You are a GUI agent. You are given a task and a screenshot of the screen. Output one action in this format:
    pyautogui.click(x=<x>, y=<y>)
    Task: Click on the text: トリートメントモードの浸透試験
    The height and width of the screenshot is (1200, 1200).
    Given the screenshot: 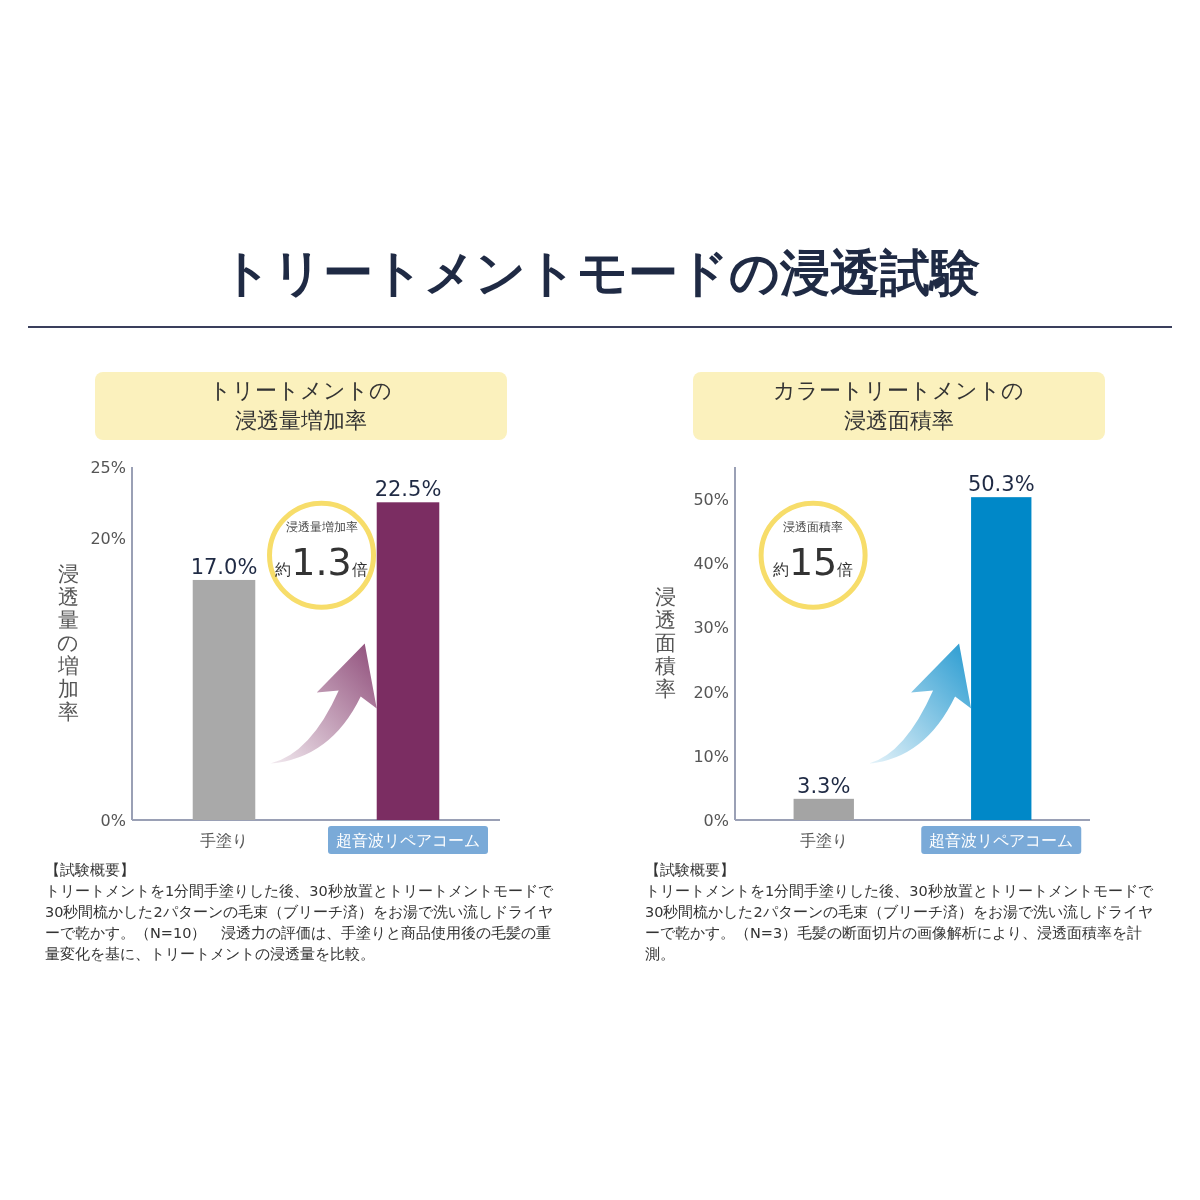 What is the action you would take?
    pyautogui.click(x=600, y=273)
    